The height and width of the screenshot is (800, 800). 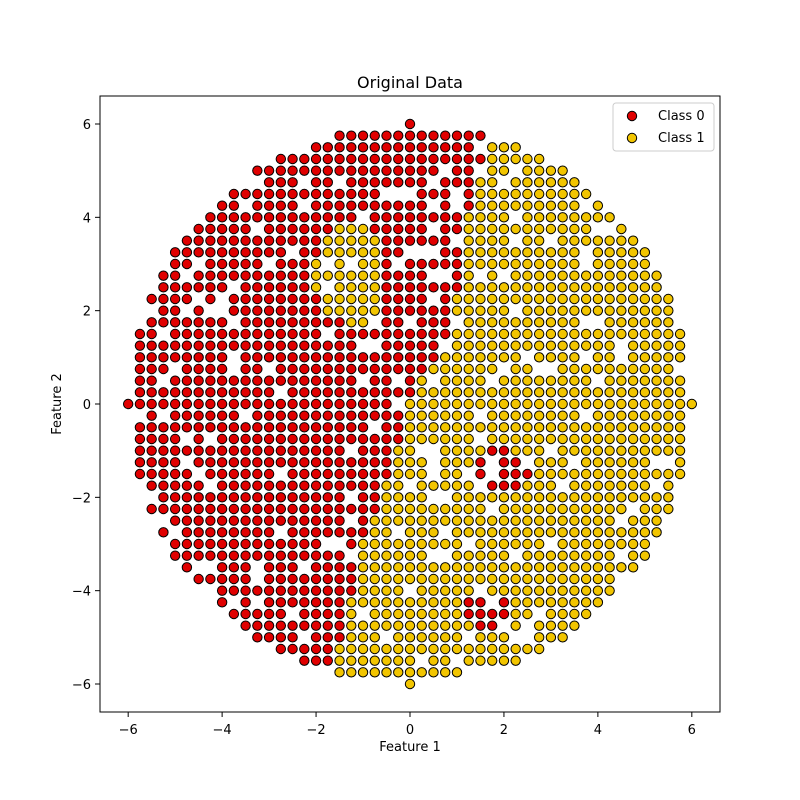 What do you see at coordinates (504, 730) in the screenshot?
I see `x-tick-label: 2` at bounding box center [504, 730].